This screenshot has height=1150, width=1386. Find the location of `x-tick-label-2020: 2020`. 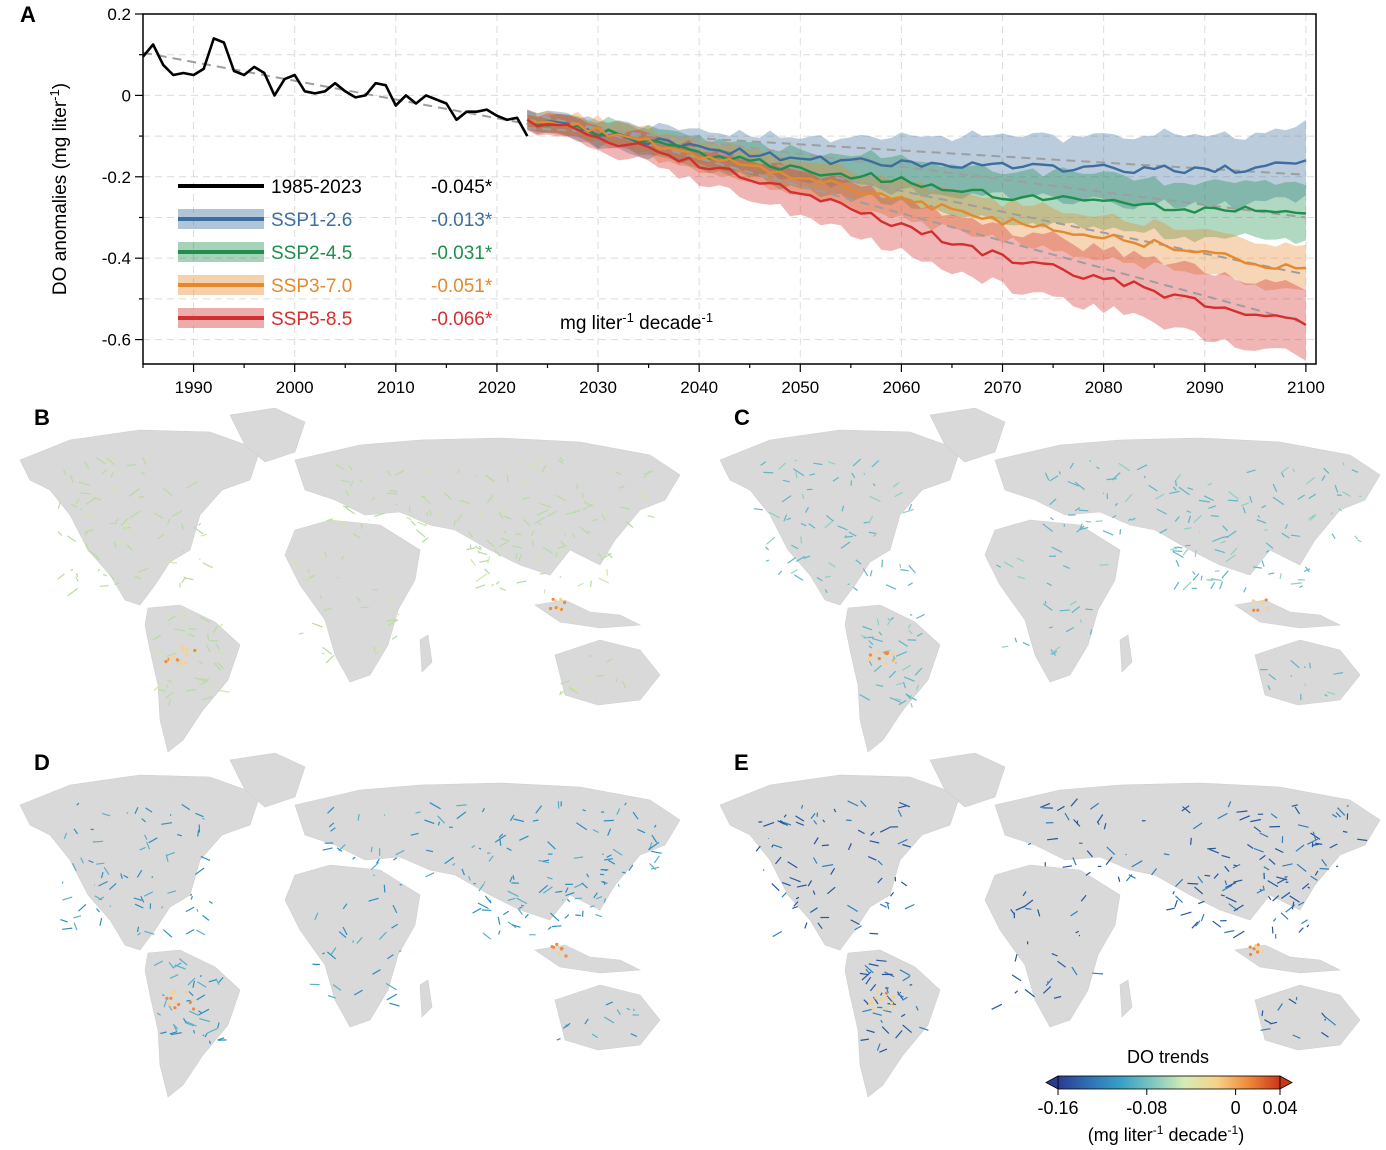

x-tick-label-2020: 2020 is located at coordinates (497, 387).